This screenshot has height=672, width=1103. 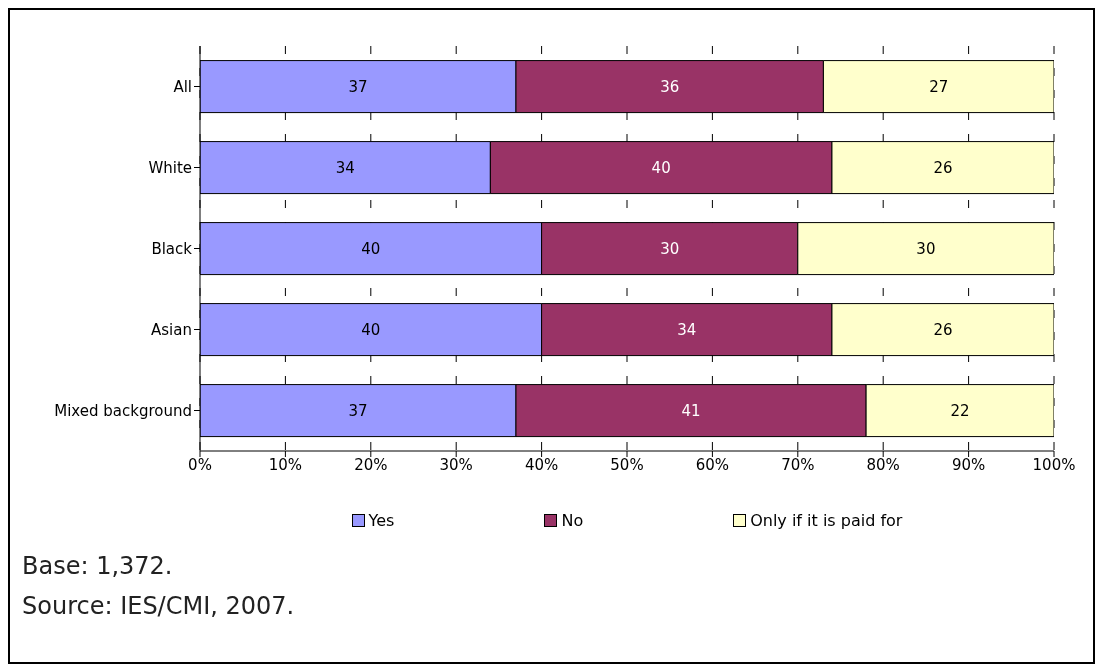 I want to click on y-tick-label: Mixed background, so click(x=123, y=410).